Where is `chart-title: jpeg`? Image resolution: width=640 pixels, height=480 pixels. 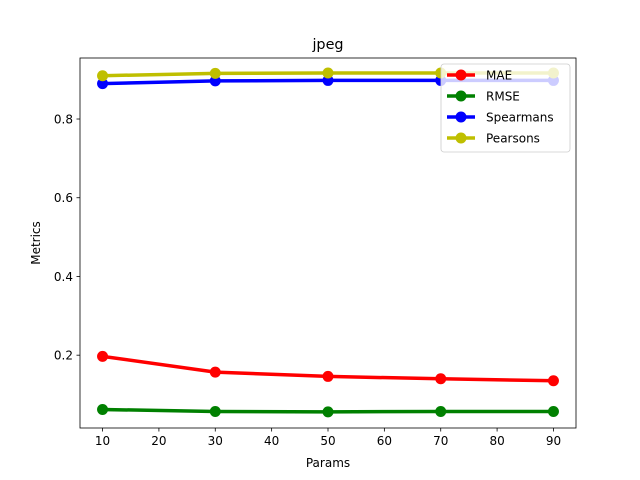 chart-title: jpeg is located at coordinates (327, 45).